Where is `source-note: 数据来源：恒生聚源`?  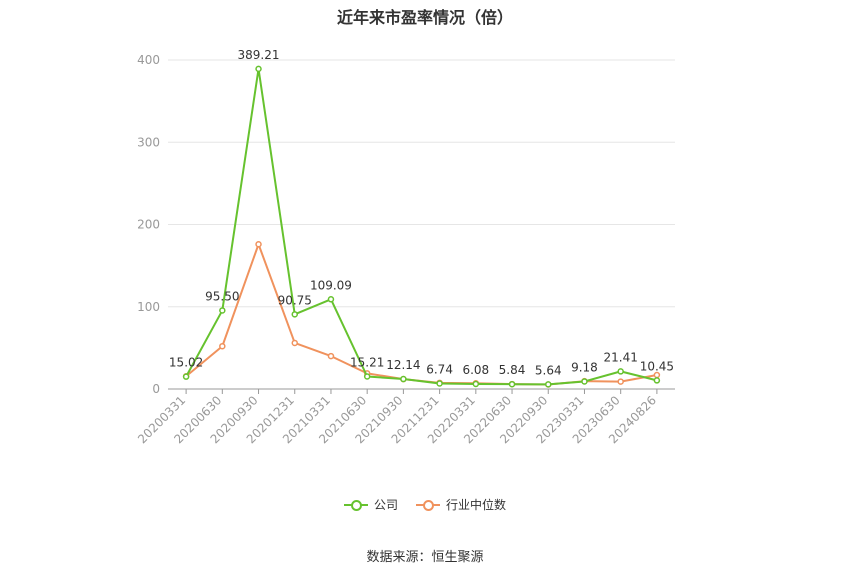
source-note: 数据来源：恒生聚源 is located at coordinates (425, 557).